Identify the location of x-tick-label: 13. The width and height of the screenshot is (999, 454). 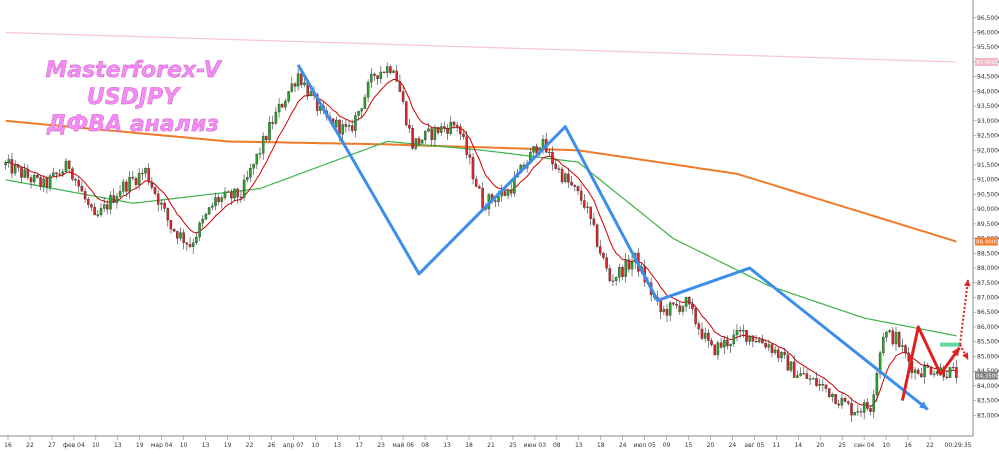
(118, 445).